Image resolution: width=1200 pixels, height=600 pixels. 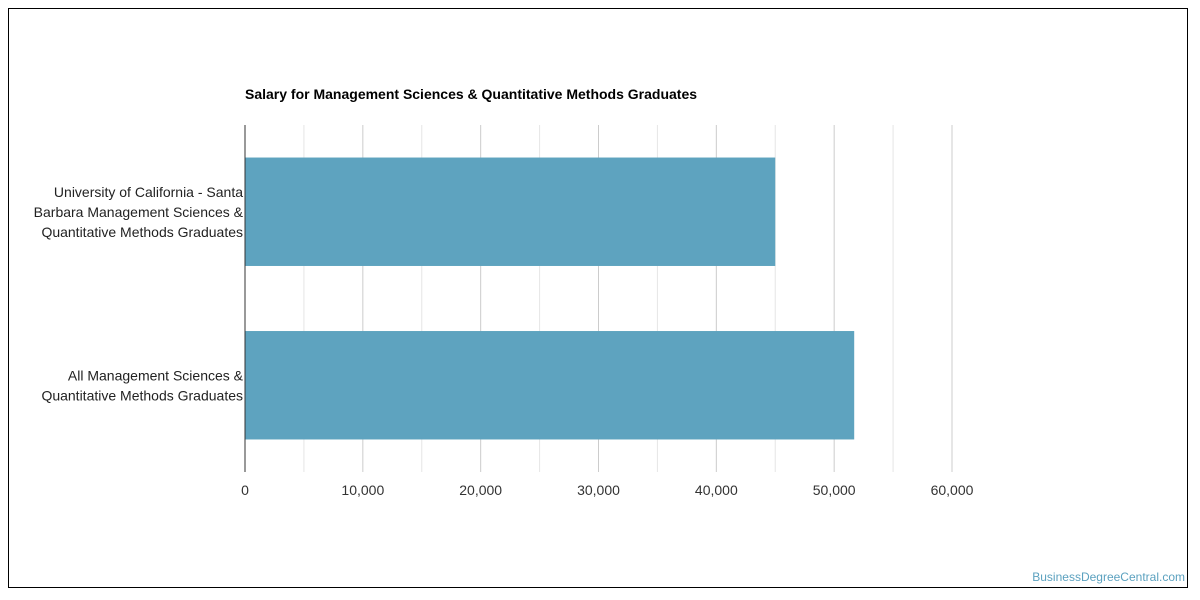 What do you see at coordinates (148, 192) in the screenshot?
I see `category-label-line: University of California - Santa` at bounding box center [148, 192].